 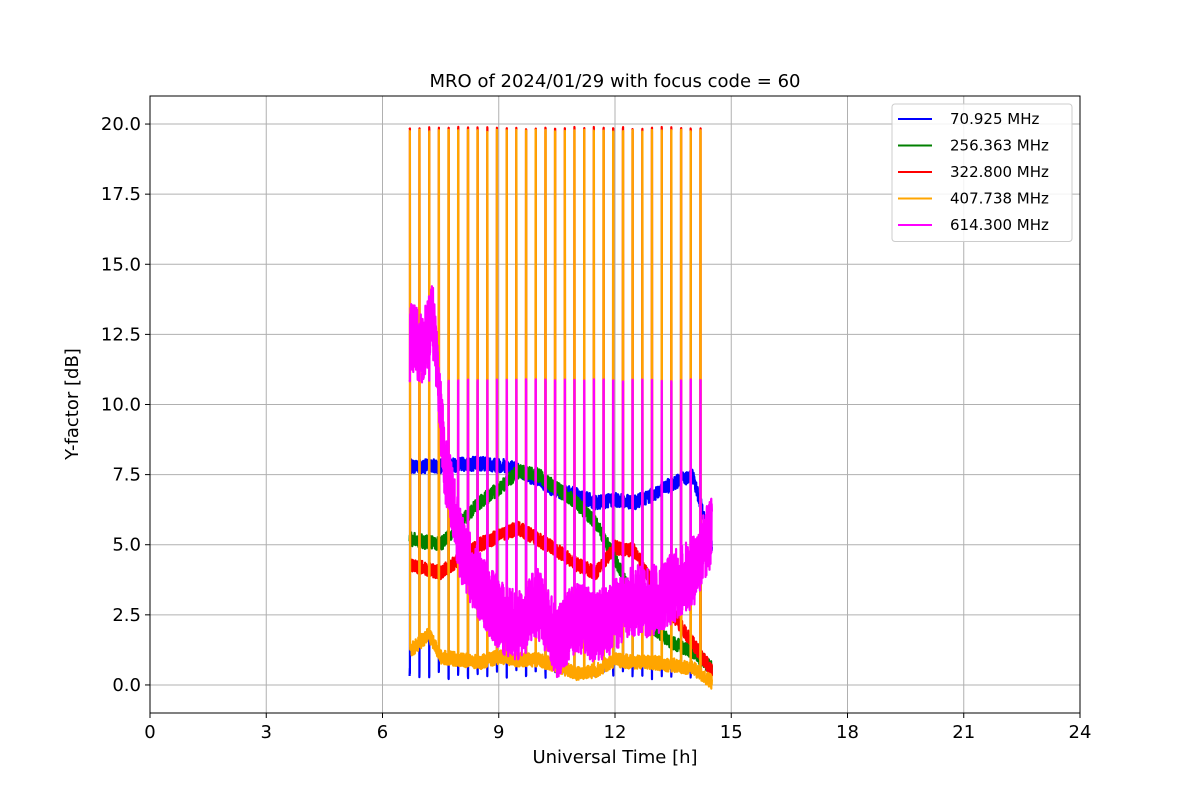 What do you see at coordinates (266, 732) in the screenshot?
I see `x-tick-label: 3` at bounding box center [266, 732].